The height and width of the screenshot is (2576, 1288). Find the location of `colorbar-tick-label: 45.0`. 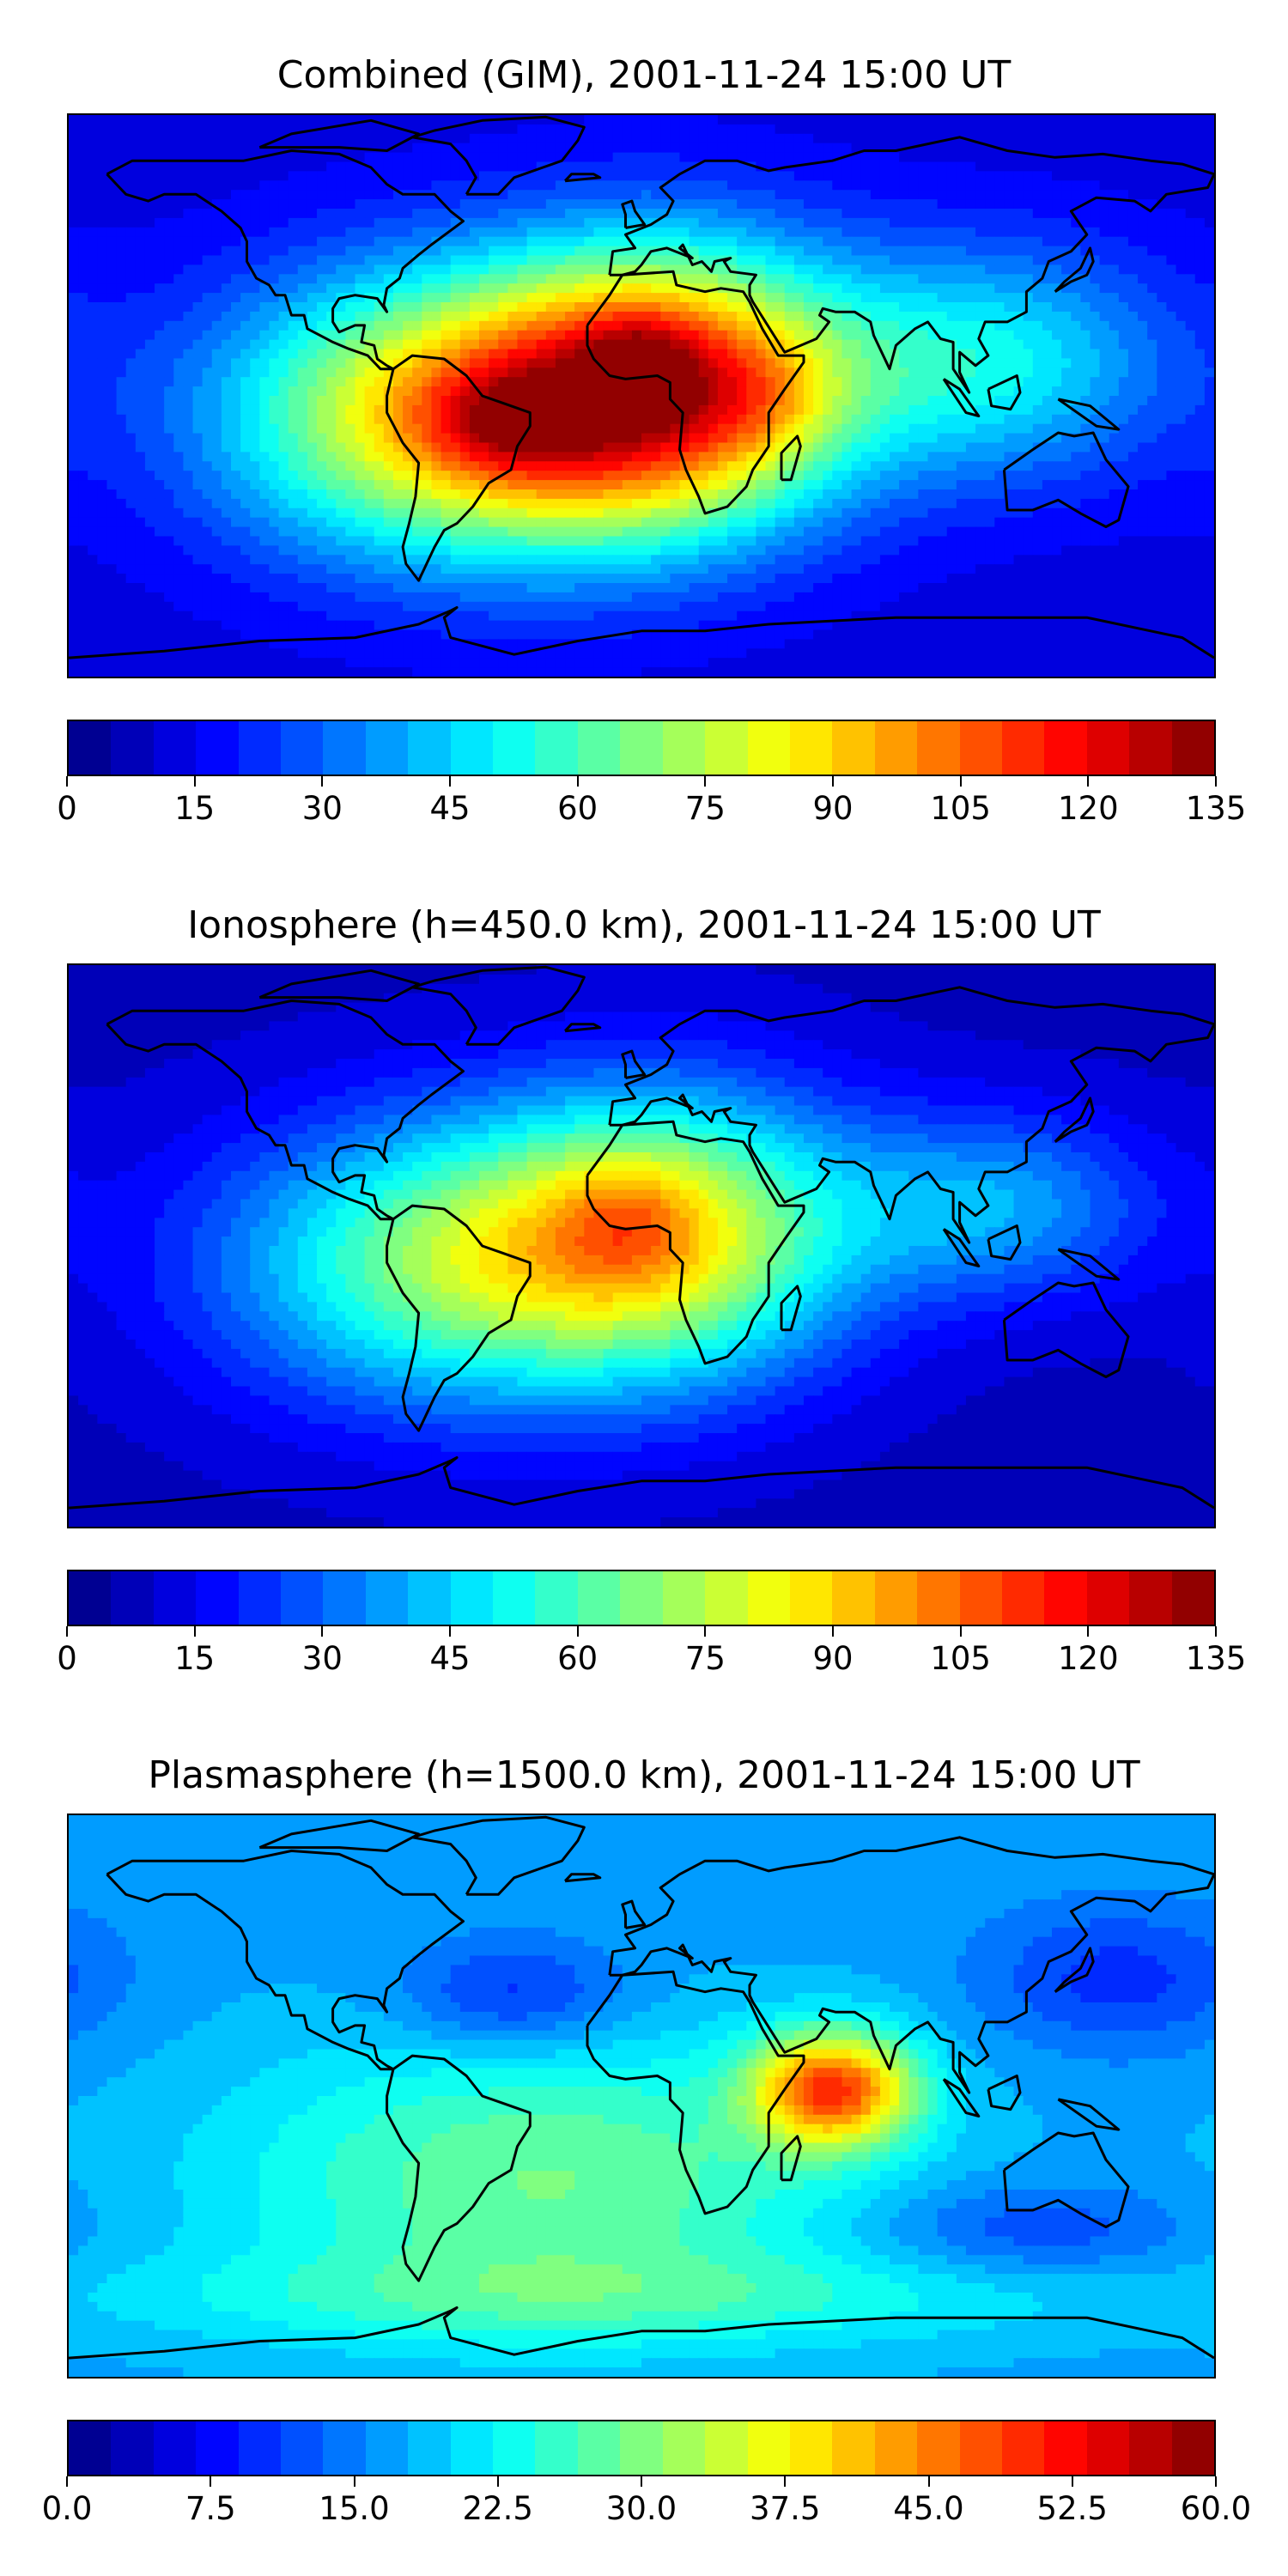

colorbar-tick-label: 45.0 is located at coordinates (928, 2509).